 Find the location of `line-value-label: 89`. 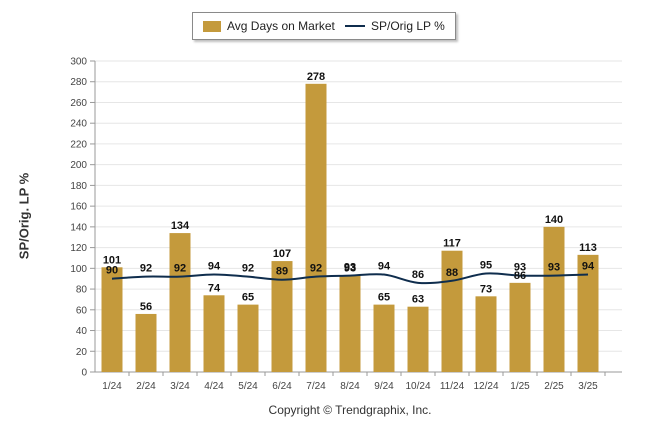

line-value-label: 89 is located at coordinates (282, 272).